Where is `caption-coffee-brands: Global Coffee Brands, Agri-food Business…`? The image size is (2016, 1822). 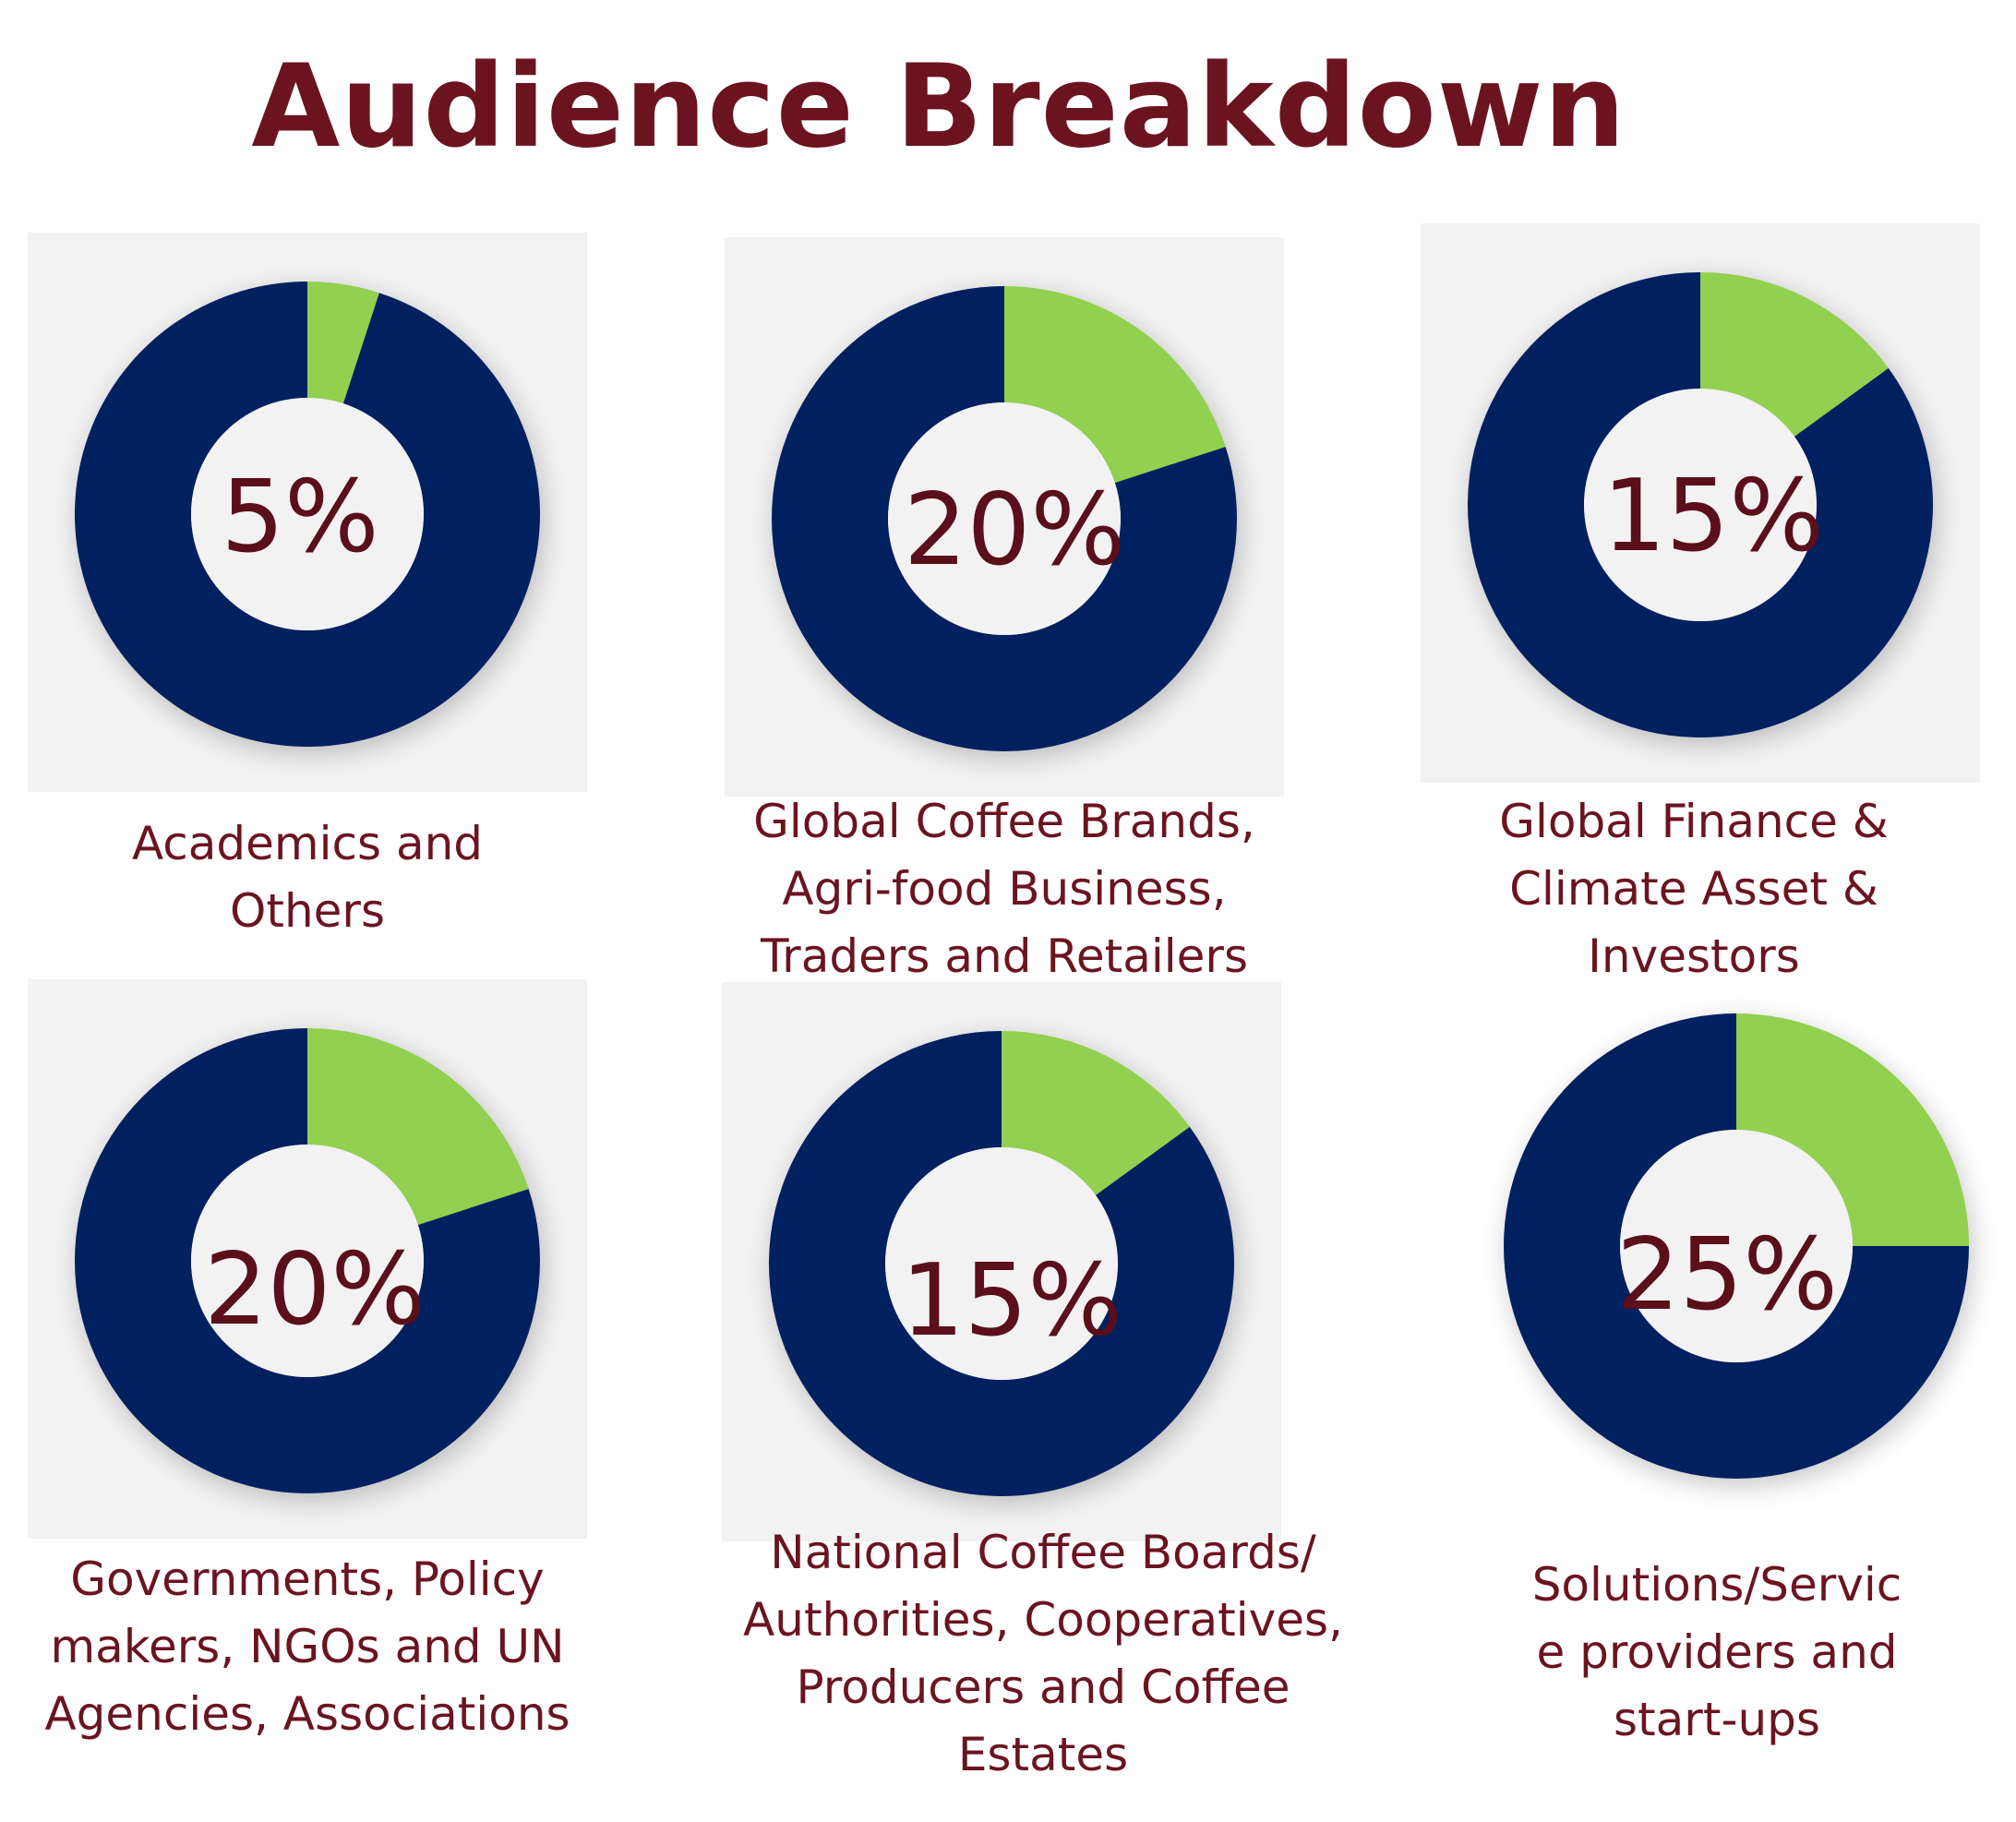
caption-coffee-brands: Global Coffee Brands, Agri-food Business… is located at coordinates (1004, 889).